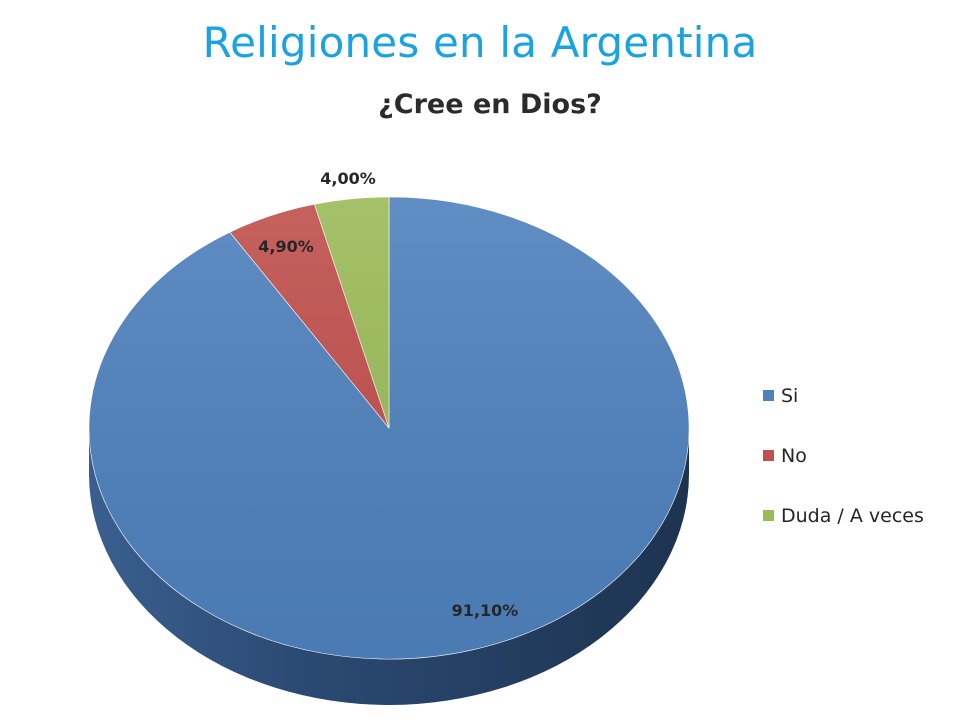 Image resolution: width=960 pixels, height=720 pixels. I want to click on data-label-no: 4,90%, so click(286, 246).